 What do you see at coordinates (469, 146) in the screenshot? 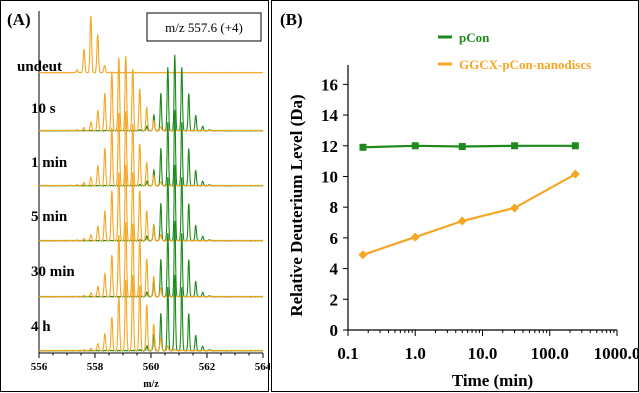
I see `series-line-pcon` at bounding box center [469, 146].